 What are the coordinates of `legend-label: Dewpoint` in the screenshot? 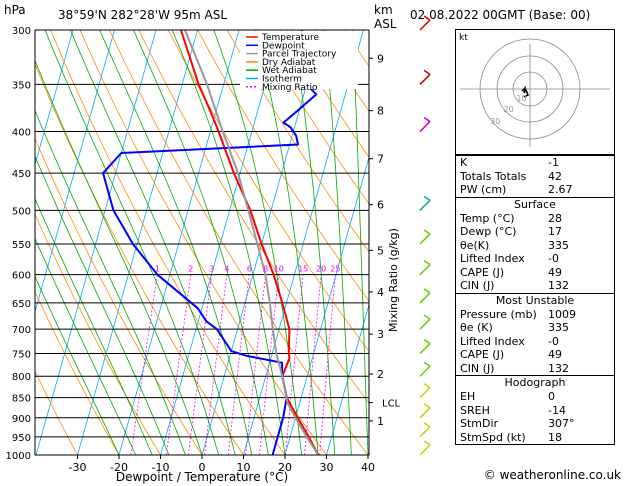 It's located at (283, 46).